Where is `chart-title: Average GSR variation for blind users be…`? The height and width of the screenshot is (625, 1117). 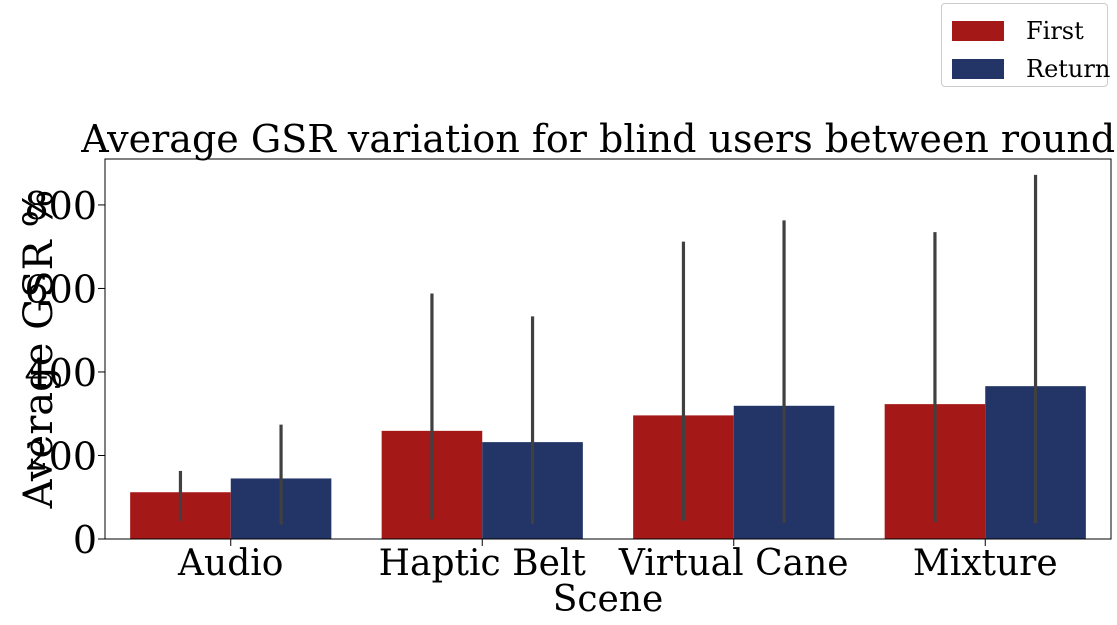
chart-title: Average GSR variation for blind users be… is located at coordinates (598, 139).